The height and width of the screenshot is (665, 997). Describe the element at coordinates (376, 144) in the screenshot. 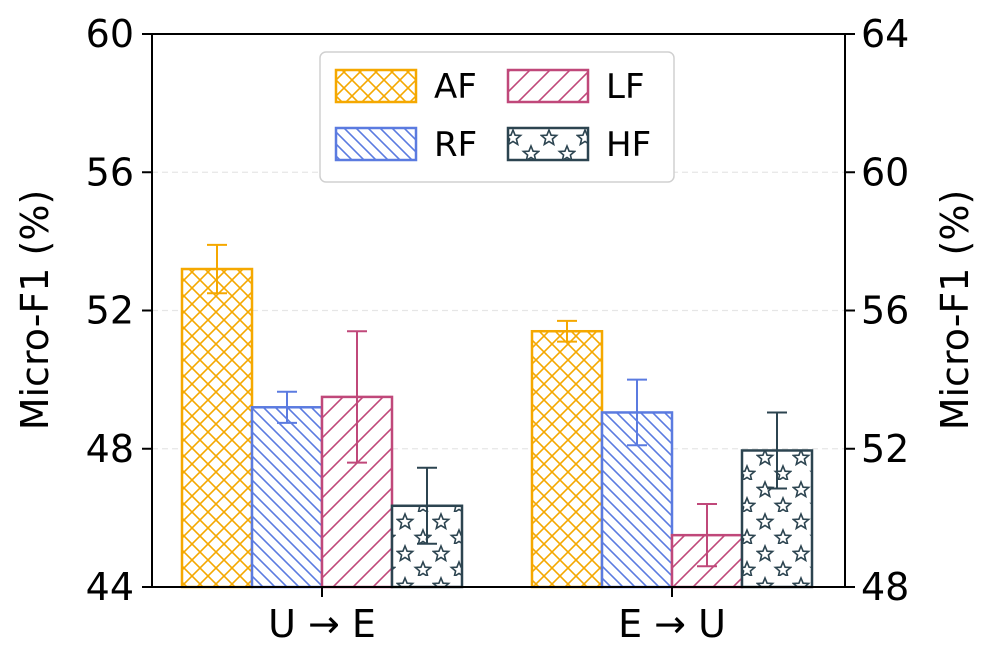

I see `legend-swatch-rf` at that location.